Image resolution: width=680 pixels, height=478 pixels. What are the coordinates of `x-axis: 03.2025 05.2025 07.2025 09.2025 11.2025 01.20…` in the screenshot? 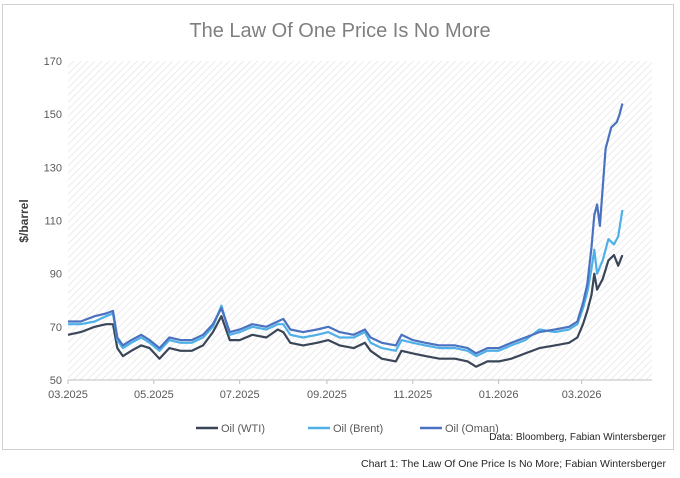 It's located at (325, 390).